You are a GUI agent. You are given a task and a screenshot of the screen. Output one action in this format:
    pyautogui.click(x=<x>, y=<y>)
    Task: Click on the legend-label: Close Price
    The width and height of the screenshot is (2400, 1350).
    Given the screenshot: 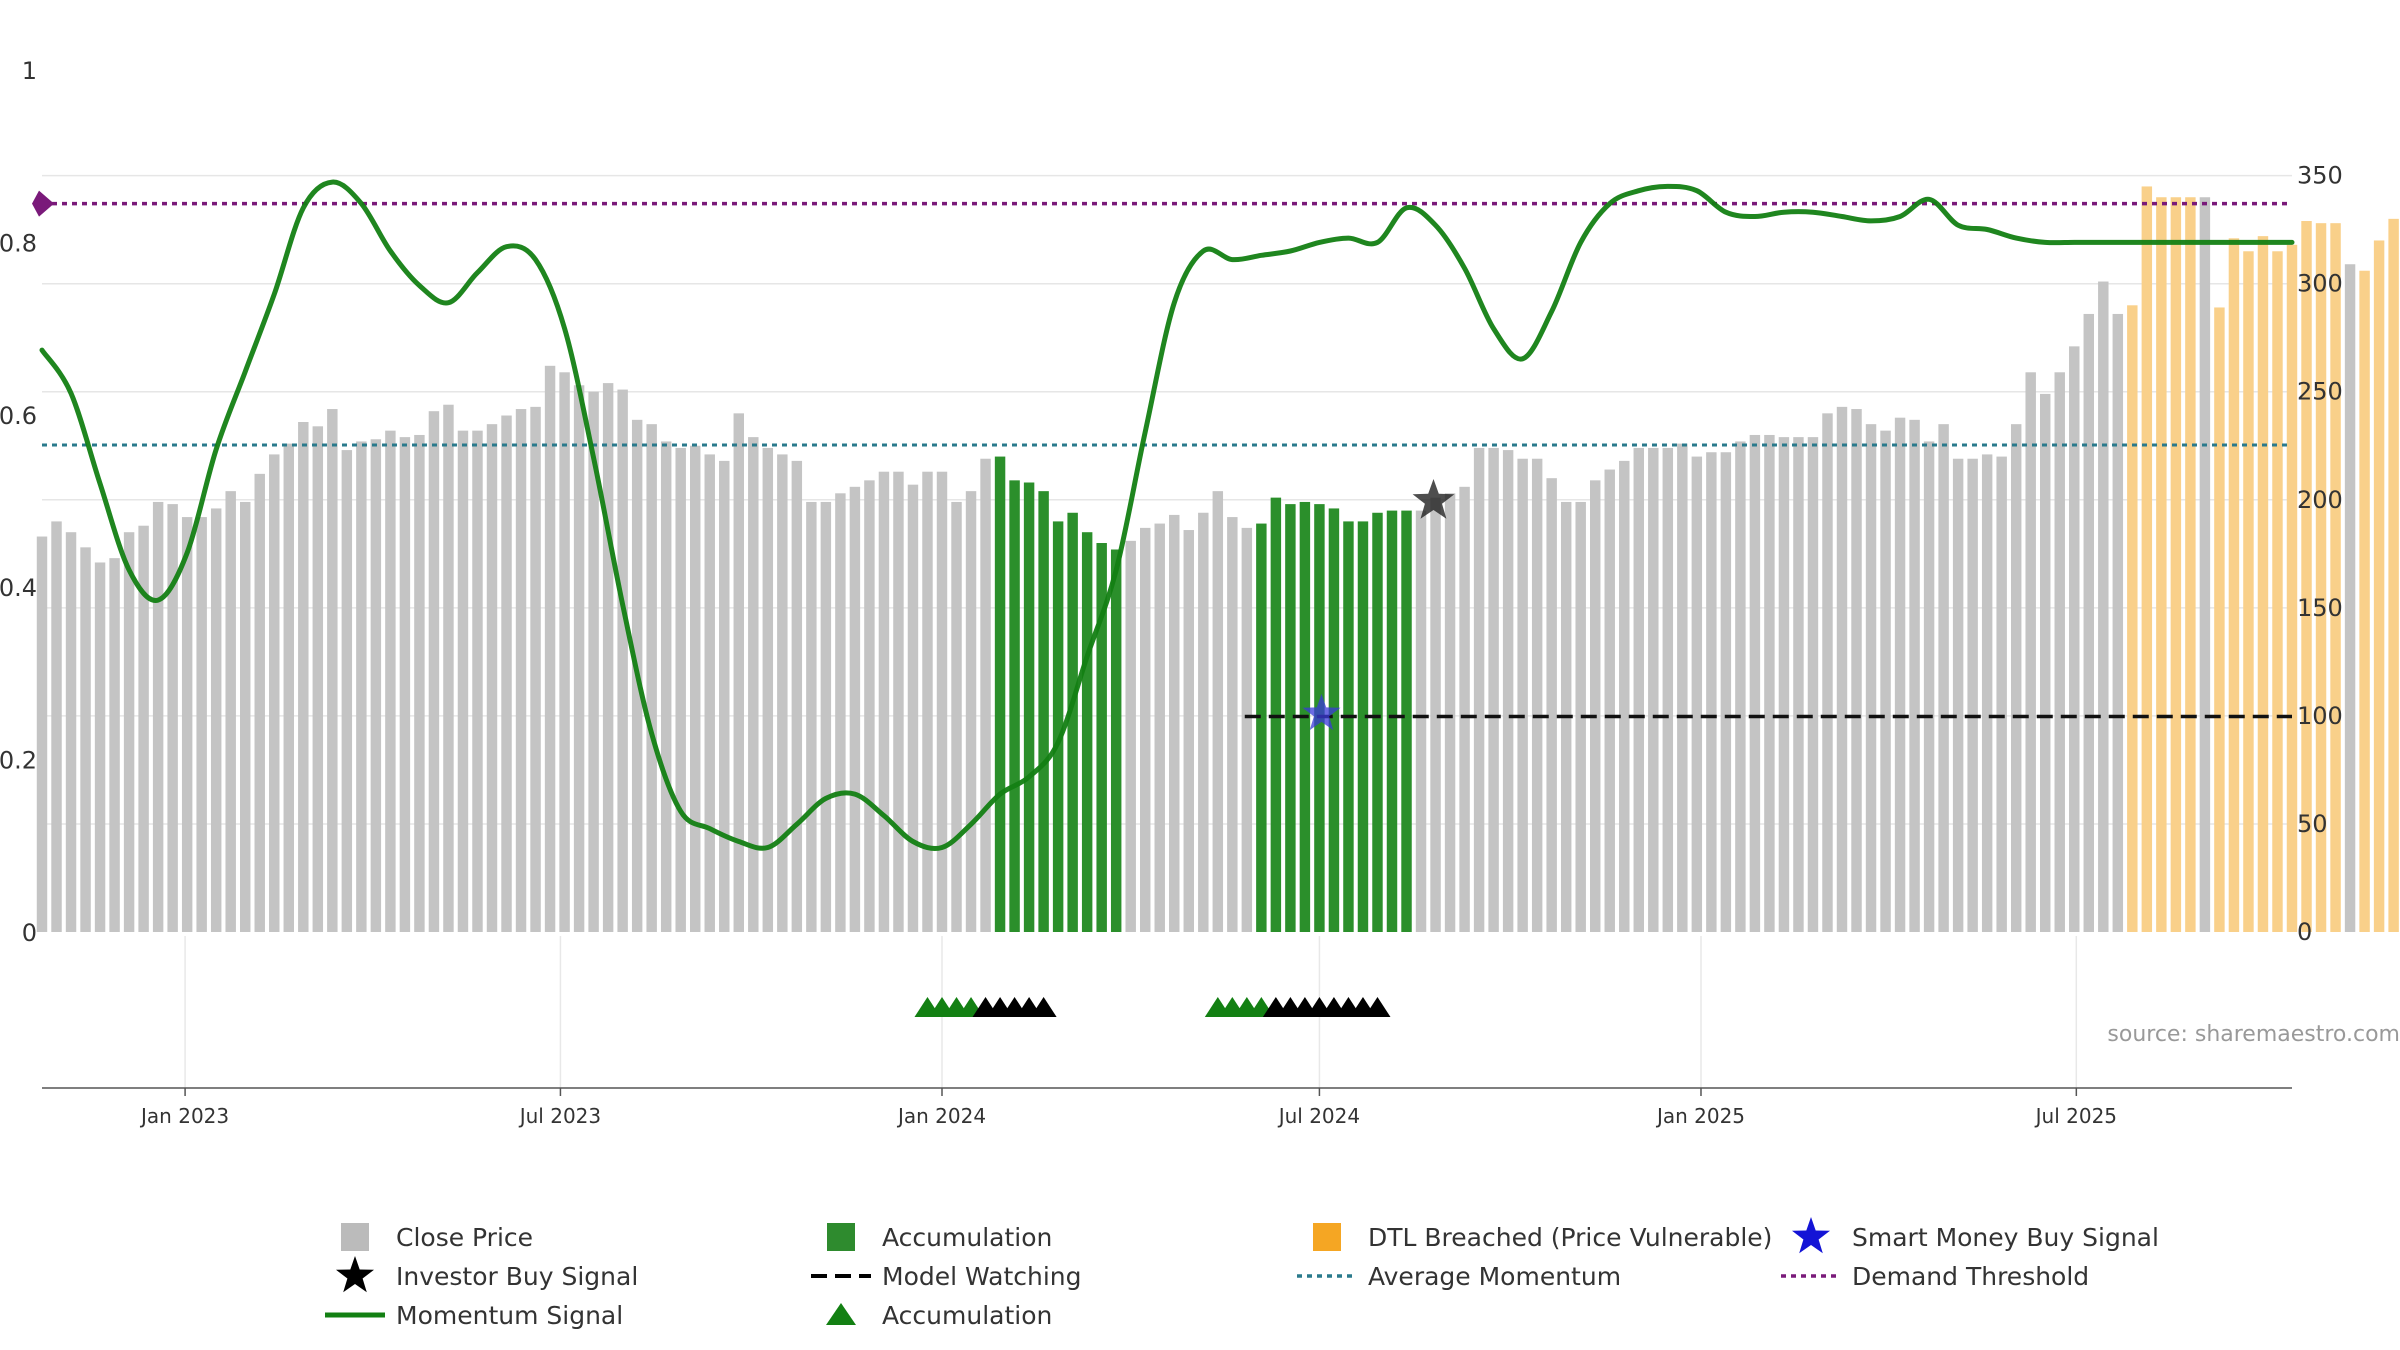 What is the action you would take?
    pyautogui.click(x=464, y=1237)
    